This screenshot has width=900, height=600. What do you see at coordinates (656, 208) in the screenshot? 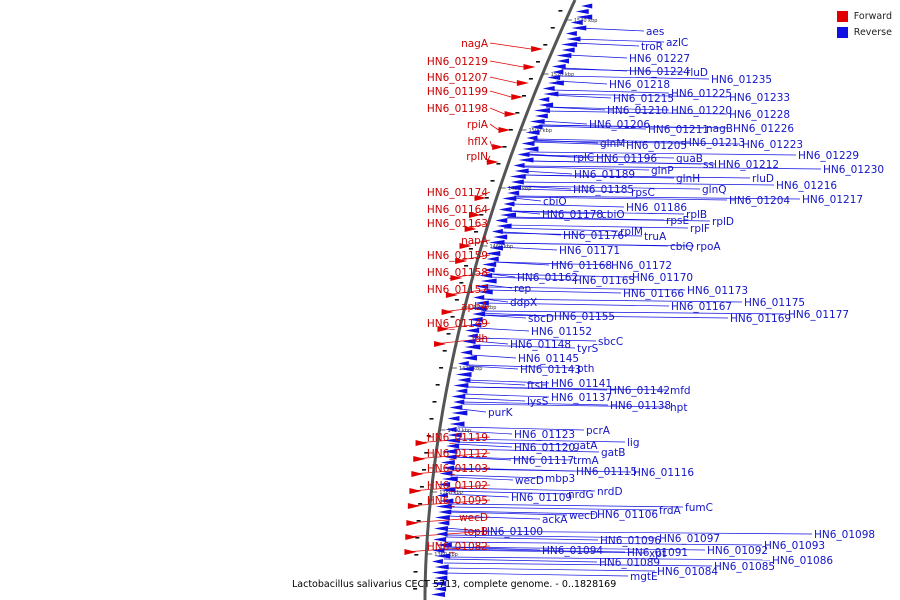
I see `reverse-gene-label: HN6_01186` at bounding box center [656, 208].